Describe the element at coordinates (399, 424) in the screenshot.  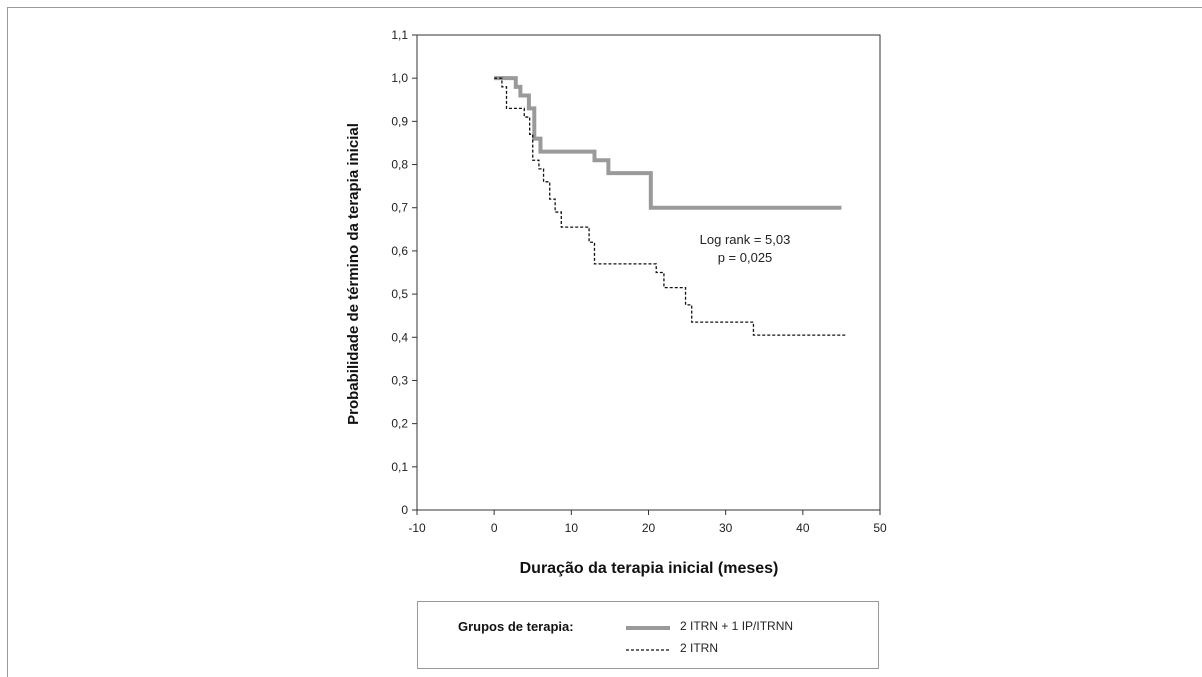
I see `y-tick-label: 0,2` at that location.